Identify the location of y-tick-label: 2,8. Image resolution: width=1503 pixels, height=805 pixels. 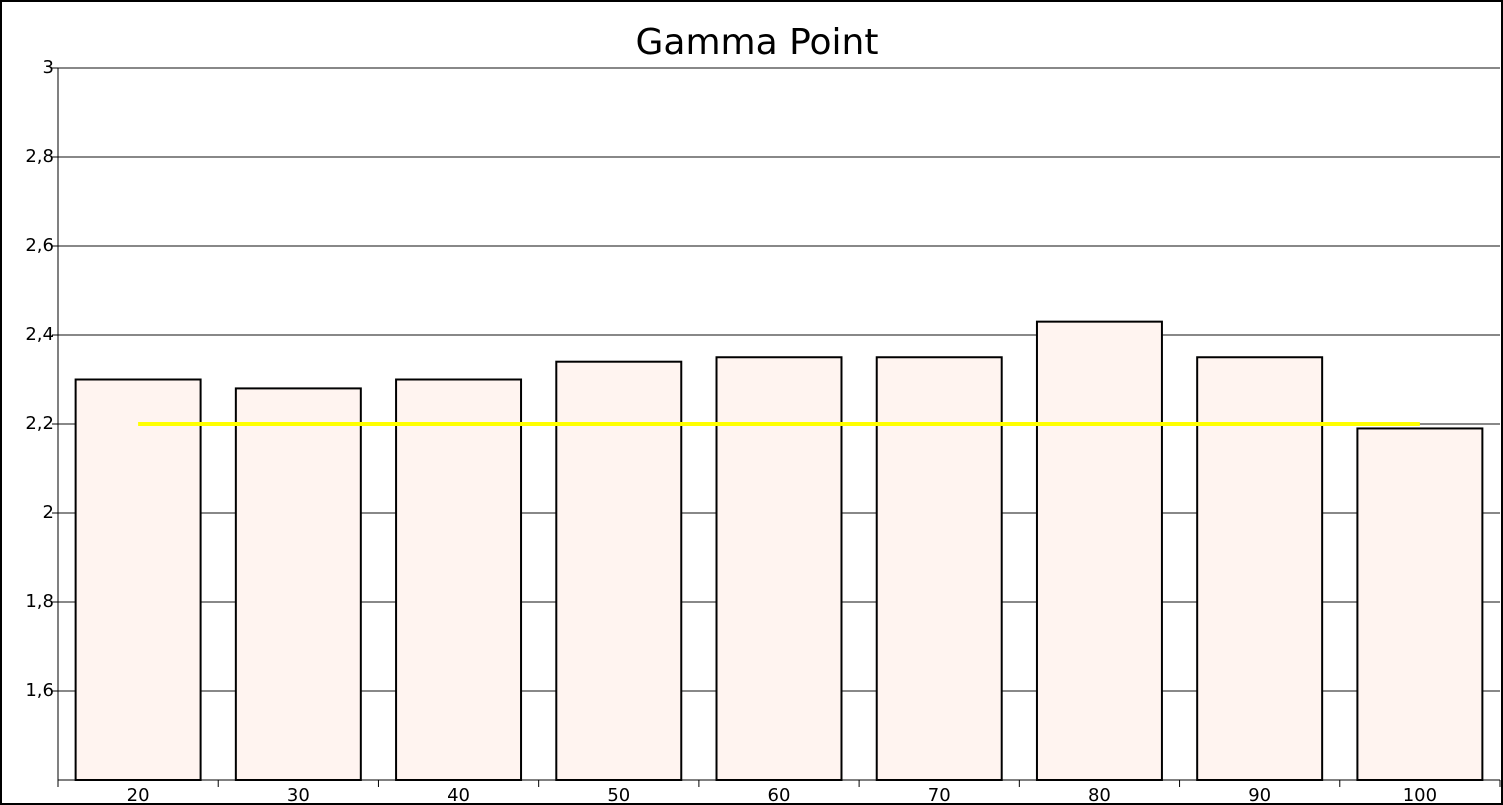
(39, 156).